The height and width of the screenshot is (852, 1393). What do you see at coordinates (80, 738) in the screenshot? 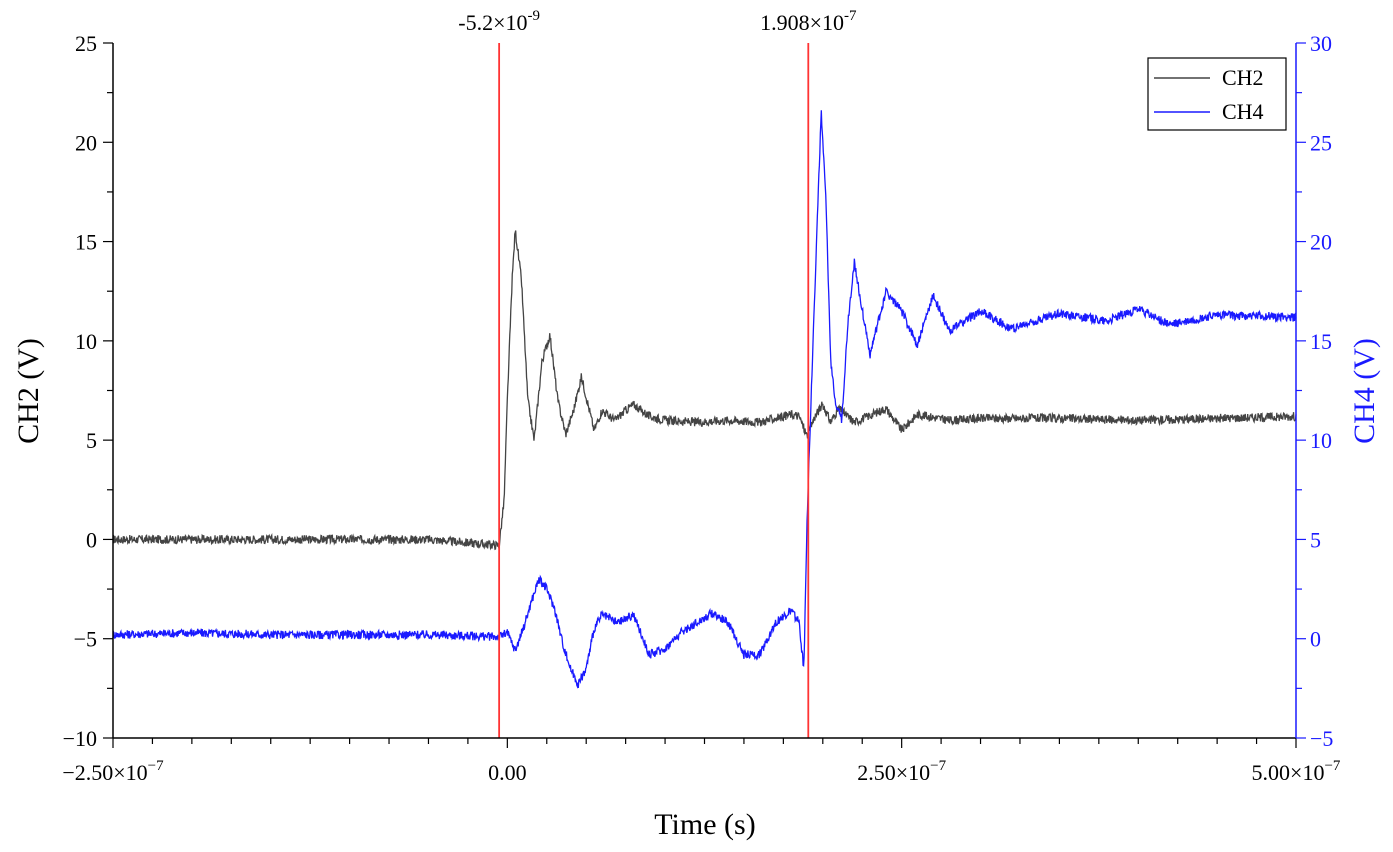
I see `y-left-tick-label: −10` at bounding box center [80, 738].